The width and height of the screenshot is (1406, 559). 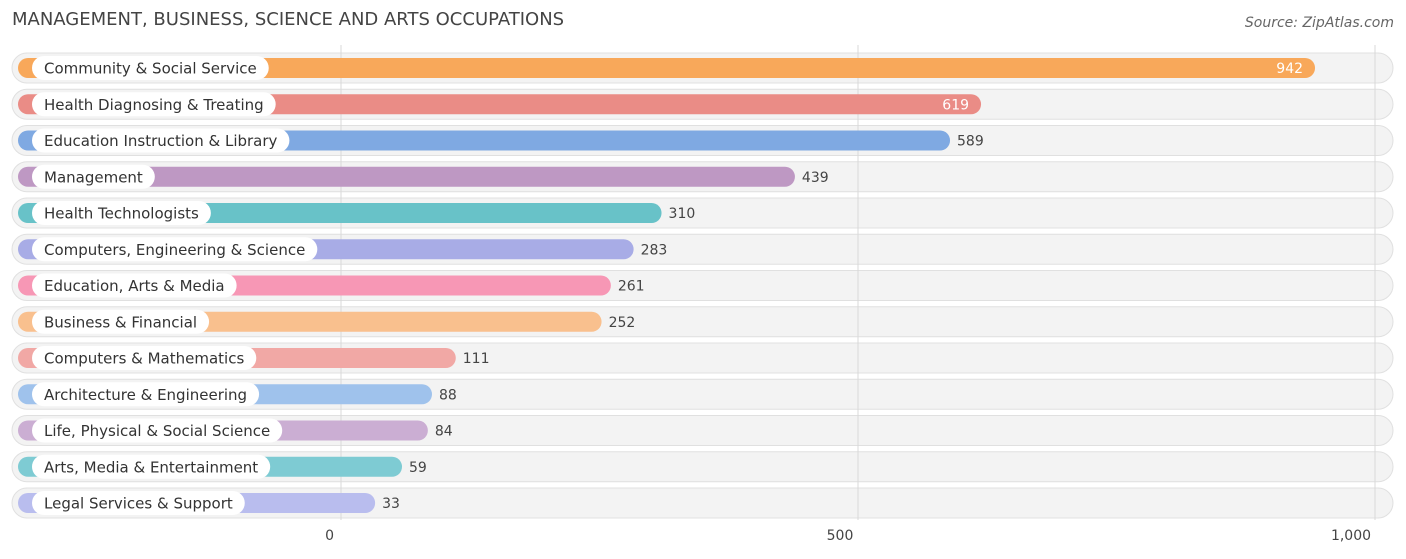 I want to click on x-tick-label: 0, so click(x=329, y=536).